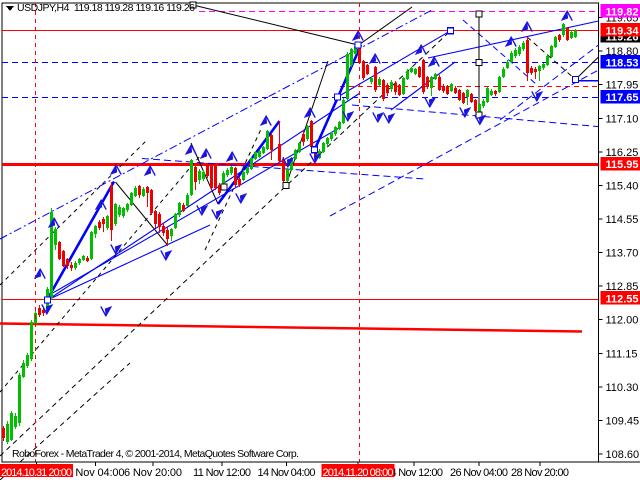 The width and height of the screenshot is (640, 480). I want to click on svg-text: 26 Nov 04:00, so click(479, 473).